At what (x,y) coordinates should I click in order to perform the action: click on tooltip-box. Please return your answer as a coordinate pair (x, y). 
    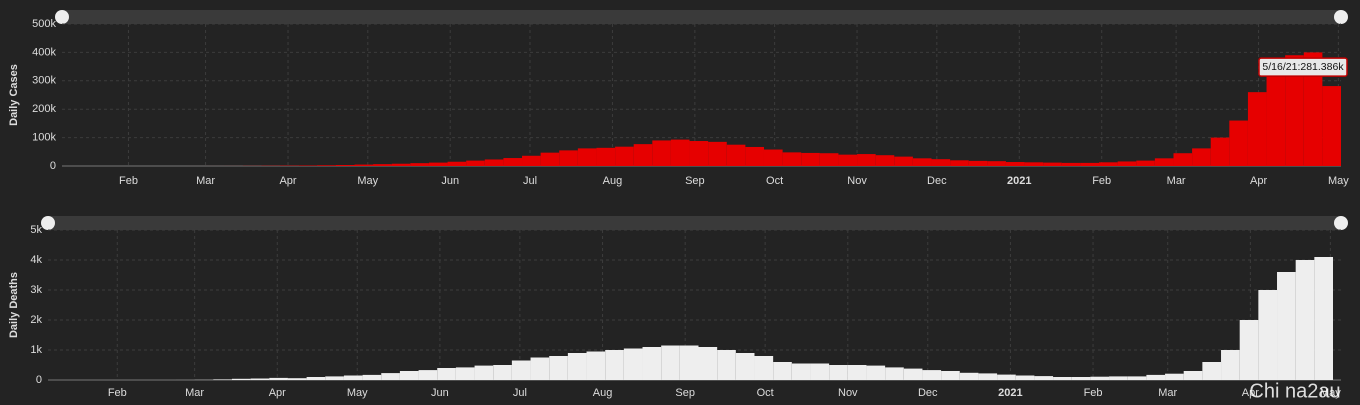
    Looking at the image, I should click on (1303, 67).